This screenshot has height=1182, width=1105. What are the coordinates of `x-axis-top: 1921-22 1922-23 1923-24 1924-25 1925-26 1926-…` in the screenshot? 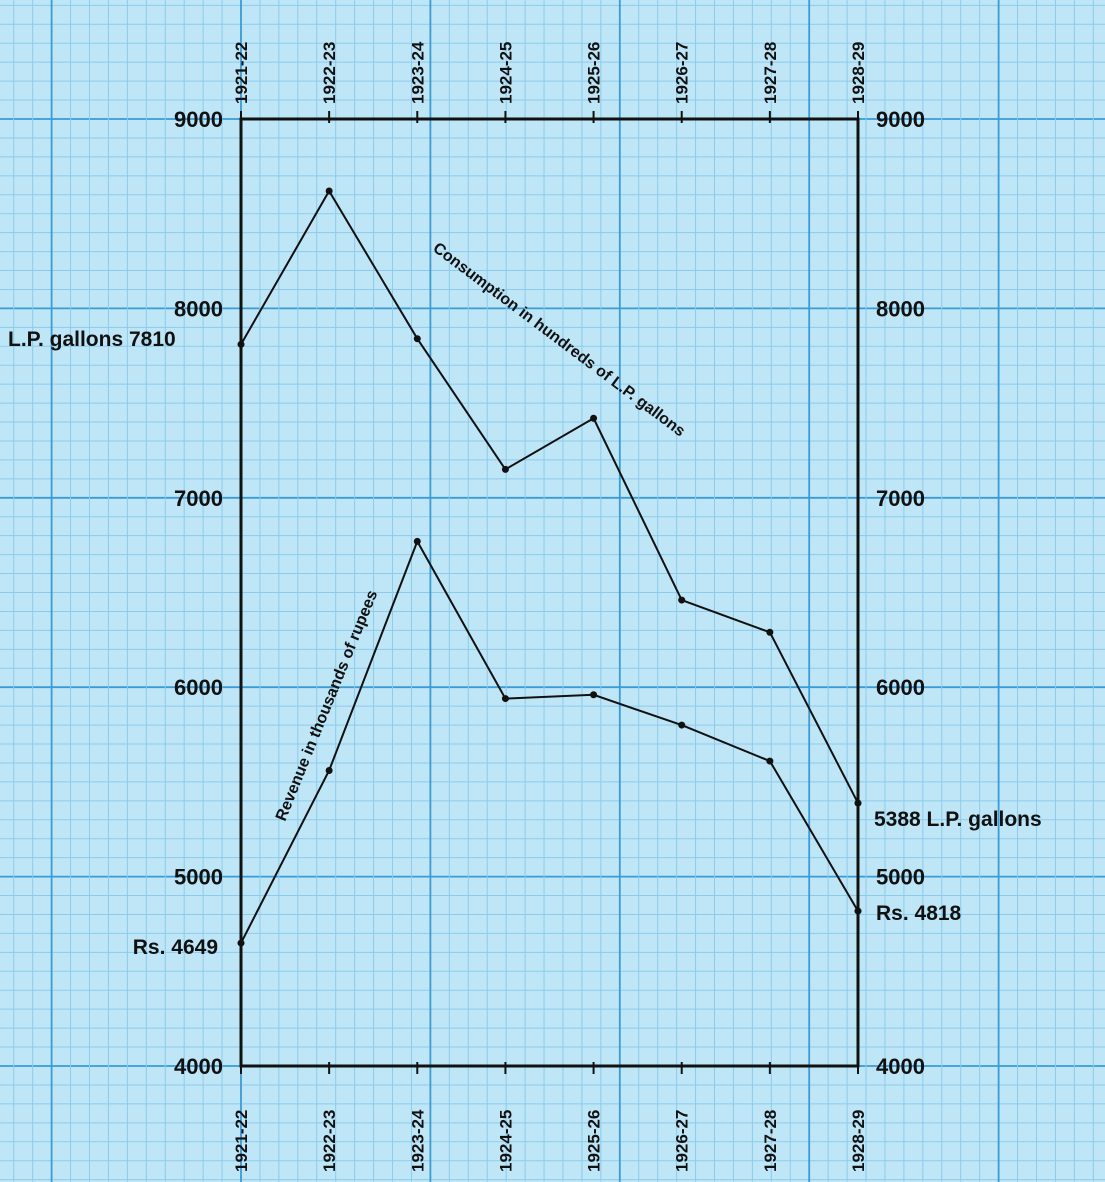 It's located at (550, 82).